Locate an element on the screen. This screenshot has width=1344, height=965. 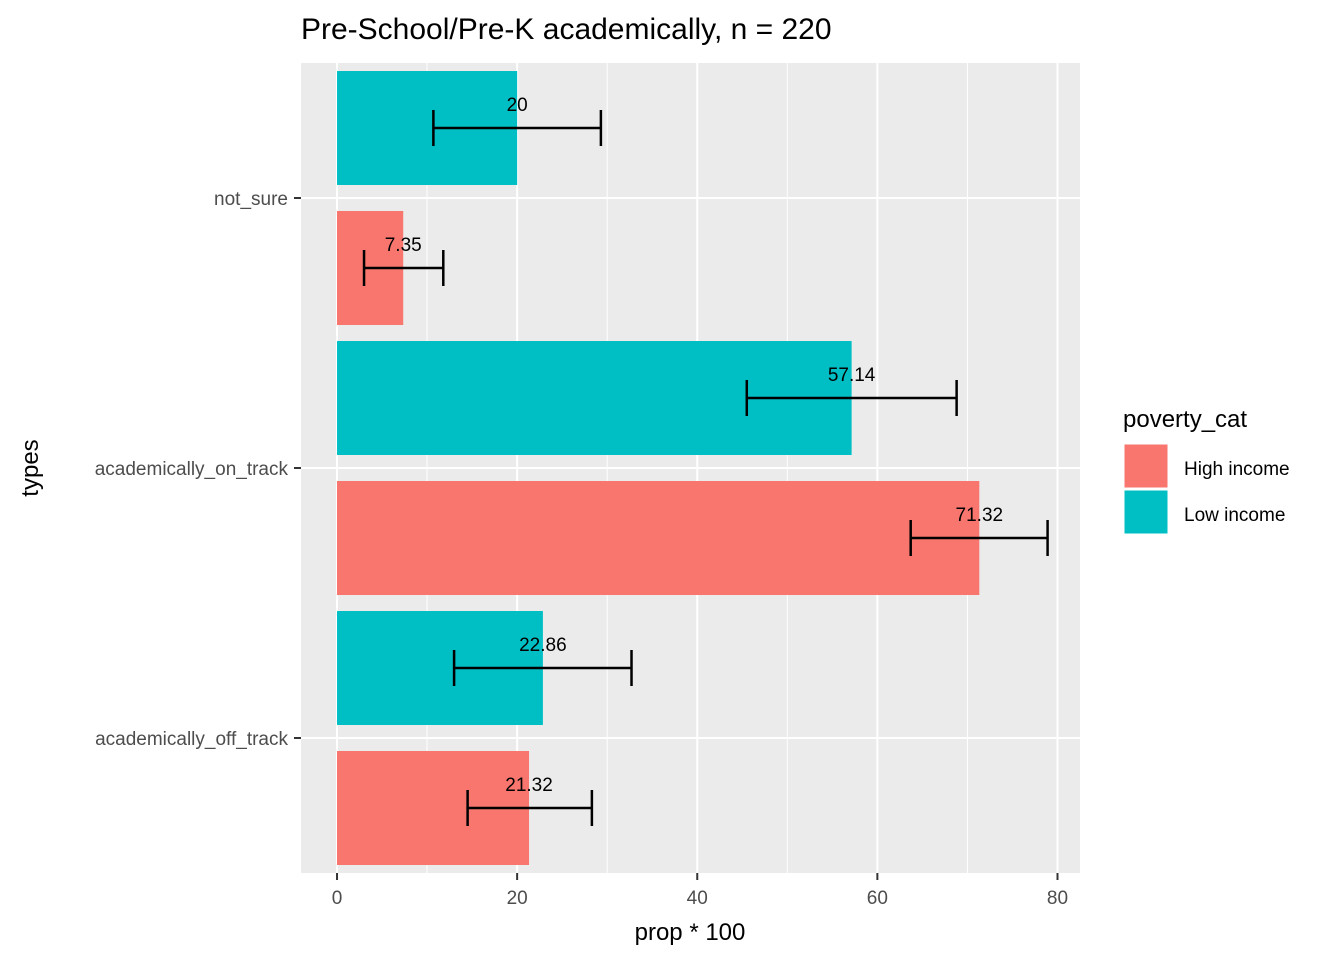
legend: poverty_cat High income Low income is located at coordinates (1206, 470).